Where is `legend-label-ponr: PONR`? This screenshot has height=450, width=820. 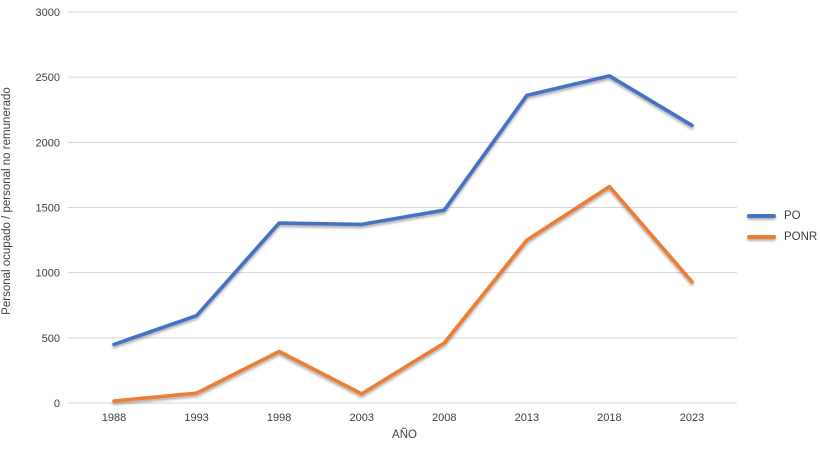 legend-label-ponr: PONR is located at coordinates (801, 237).